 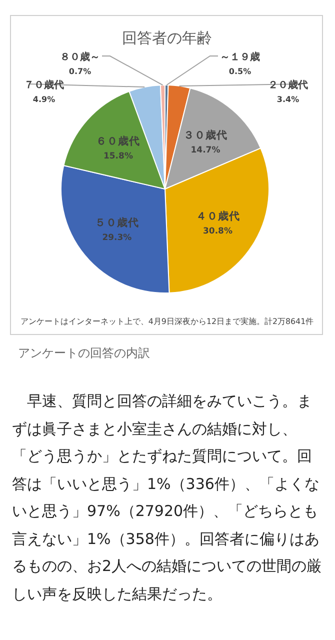 I want to click on slice-label: ４０歳代, so click(x=218, y=215).